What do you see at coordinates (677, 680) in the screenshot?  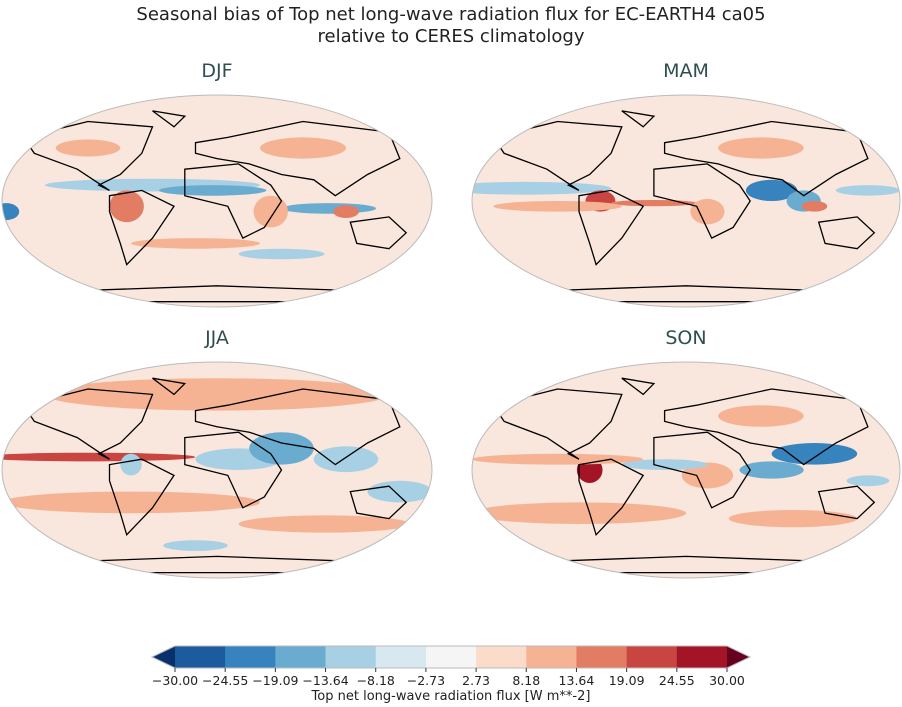 I see `colorbar-tick-label: 24.55` at bounding box center [677, 680].